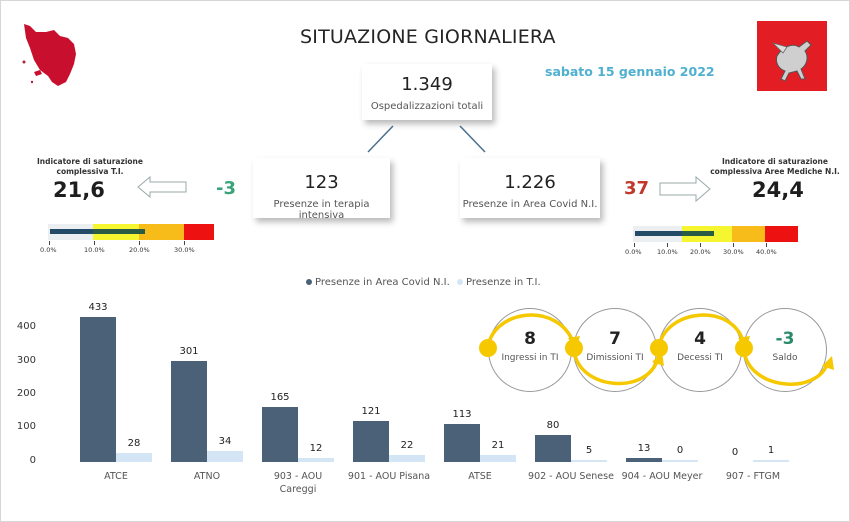 The image size is (850, 522). What do you see at coordinates (753, 476) in the screenshot?
I see `x-label: 907 - FTGM` at bounding box center [753, 476].